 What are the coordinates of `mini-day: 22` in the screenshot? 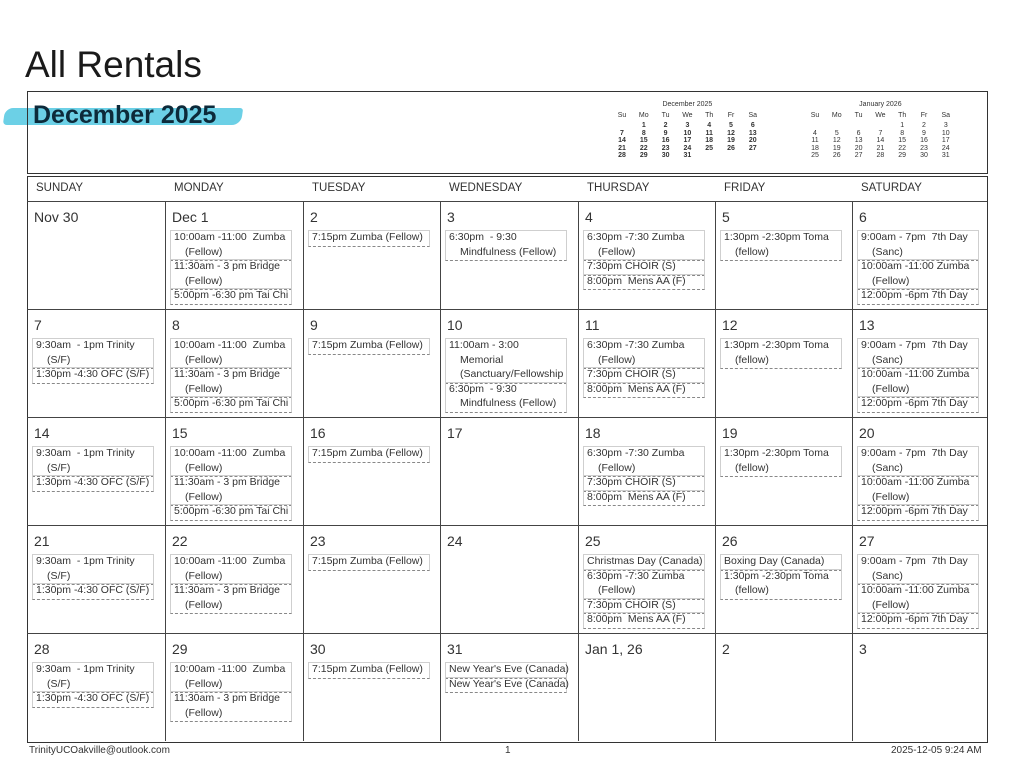 It's located at (643, 148).